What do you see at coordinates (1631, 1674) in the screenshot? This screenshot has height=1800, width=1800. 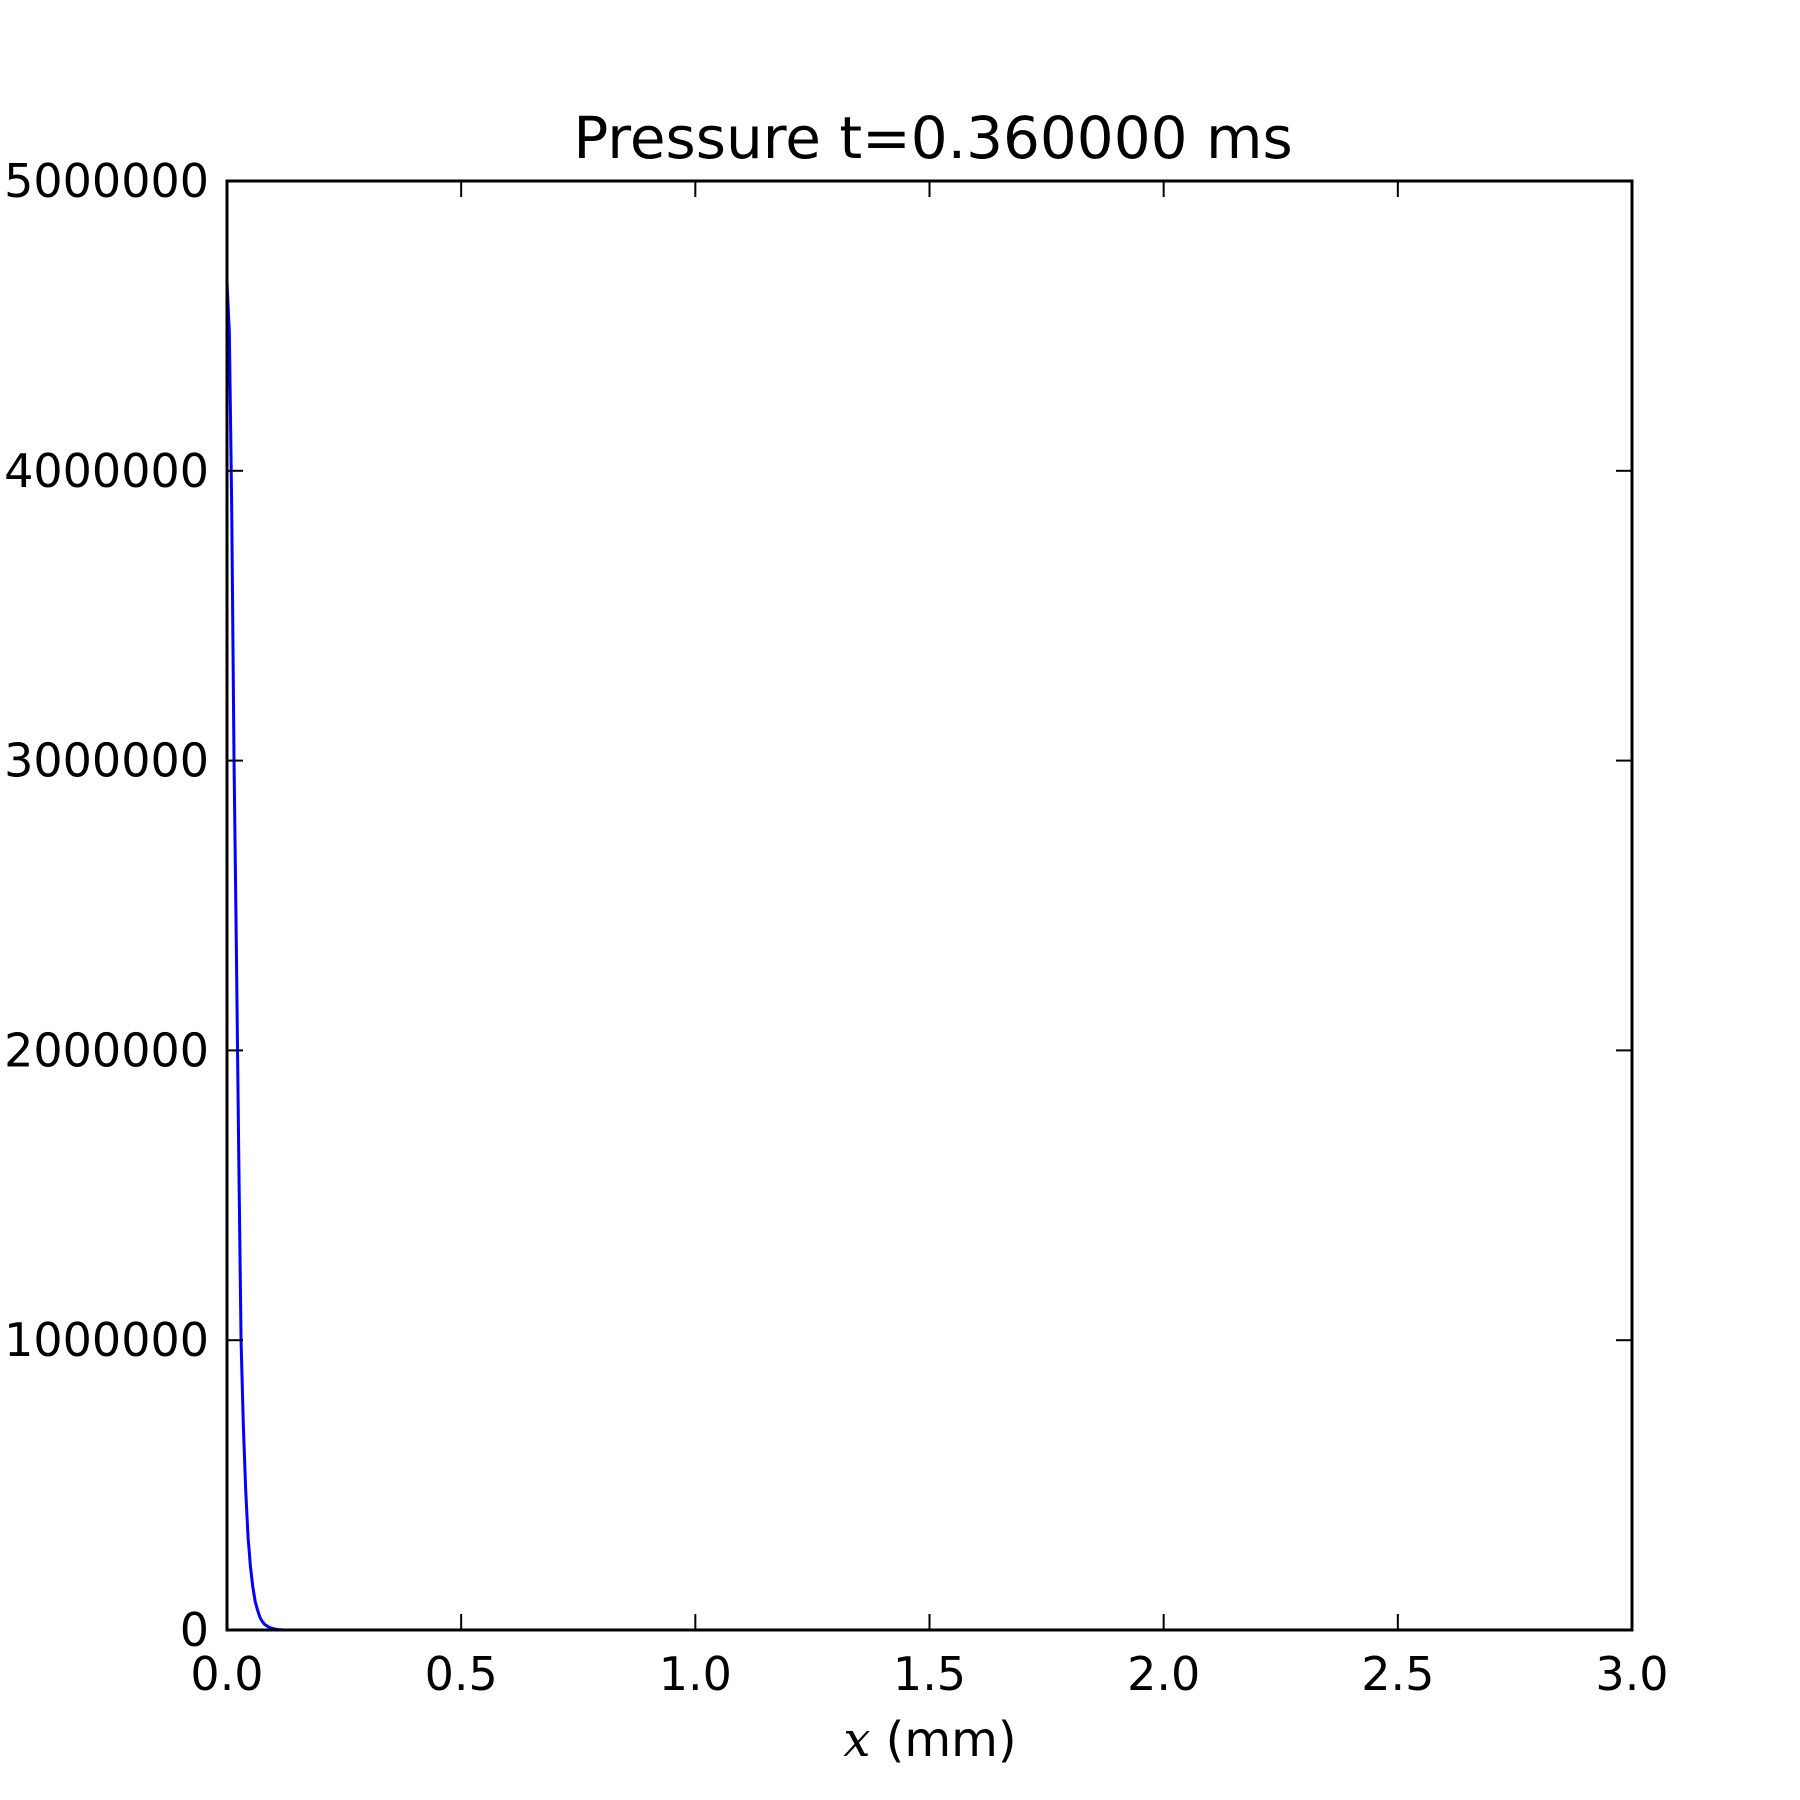 I see `x-tick-label: 3.0` at bounding box center [1631, 1674].